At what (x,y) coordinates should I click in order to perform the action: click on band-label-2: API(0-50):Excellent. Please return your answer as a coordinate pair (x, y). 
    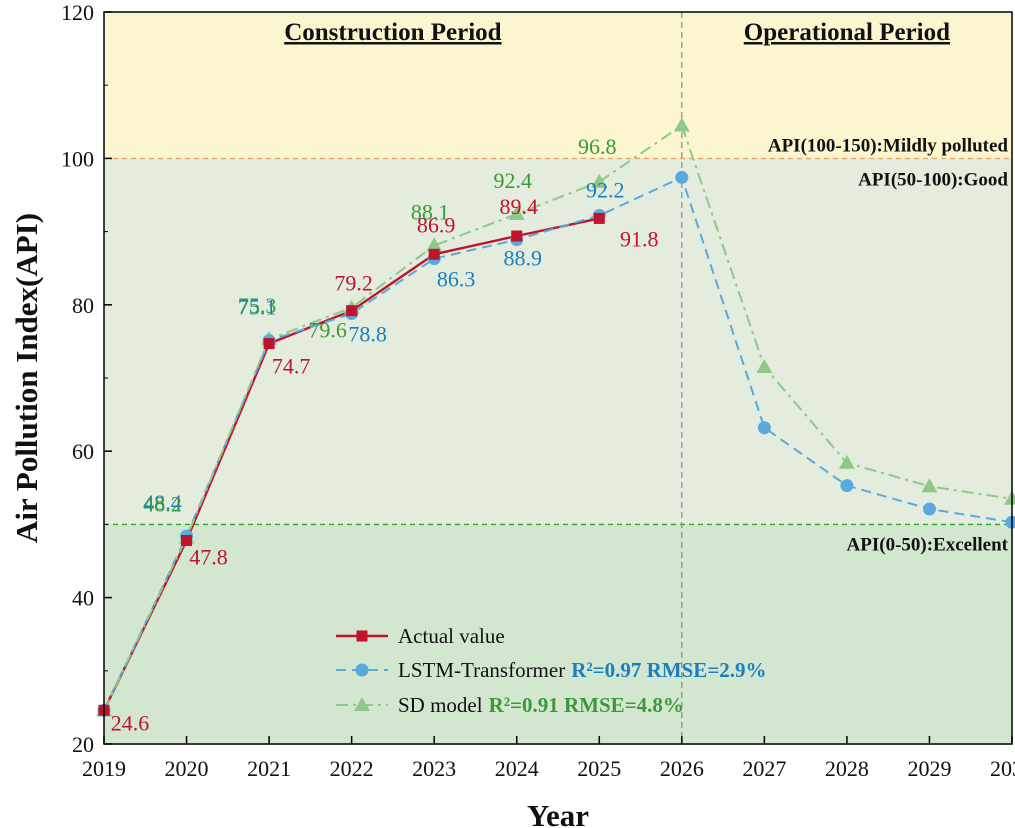
    Looking at the image, I should click on (928, 544).